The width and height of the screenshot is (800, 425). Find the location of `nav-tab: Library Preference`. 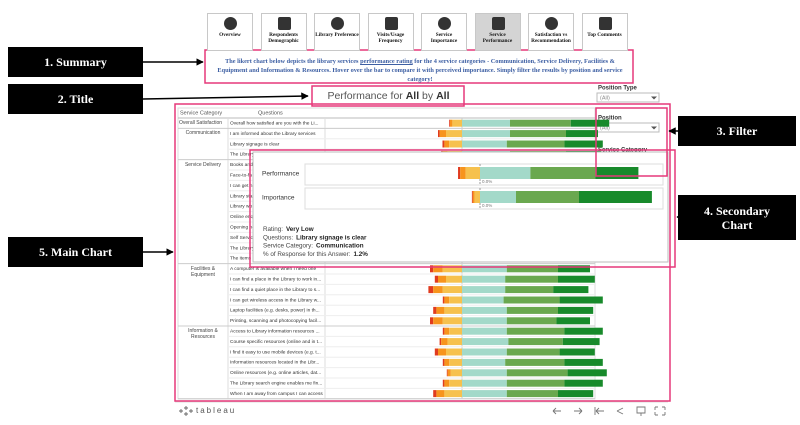

nav-tab: Library Preference is located at coordinates (337, 32).